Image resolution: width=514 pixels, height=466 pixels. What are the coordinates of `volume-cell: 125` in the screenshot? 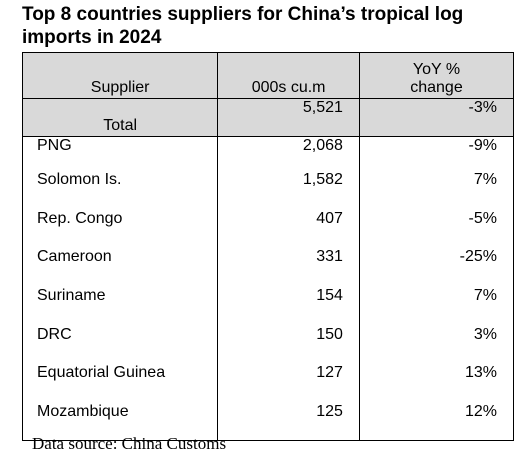 It's located at (288, 421).